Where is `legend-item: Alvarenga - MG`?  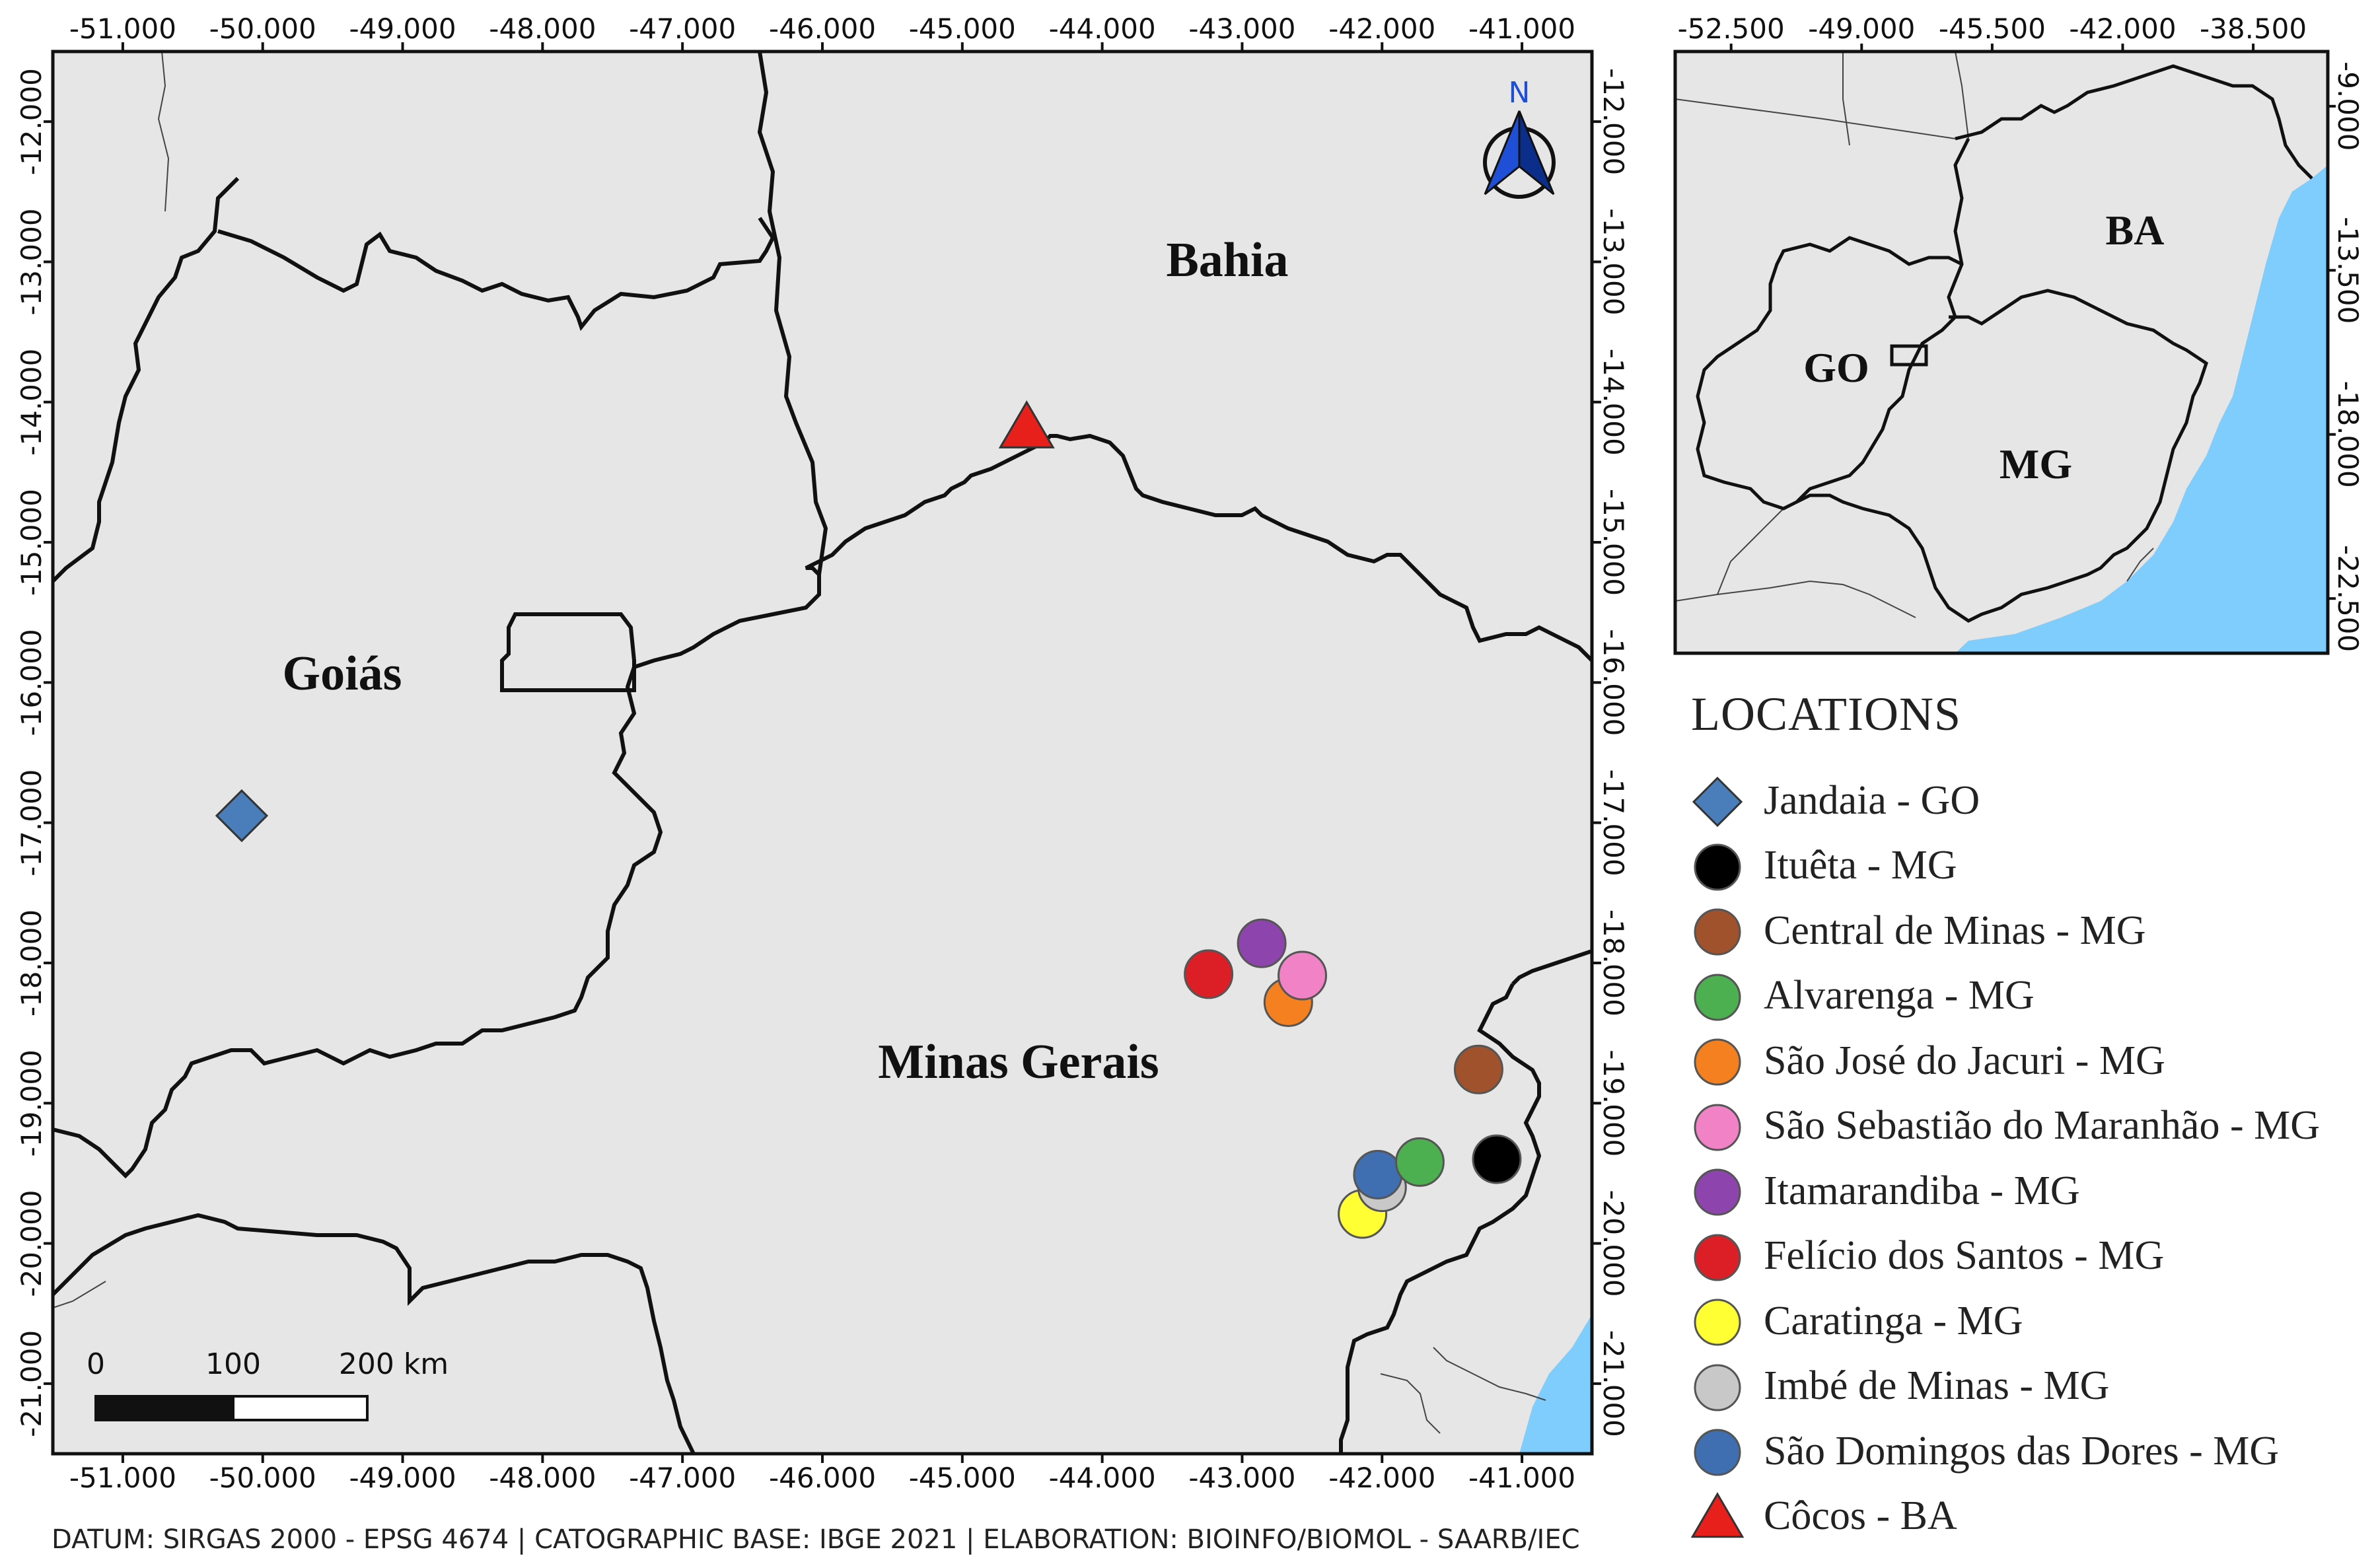
legend-item: Alvarenga - MG is located at coordinates (2031, 996).